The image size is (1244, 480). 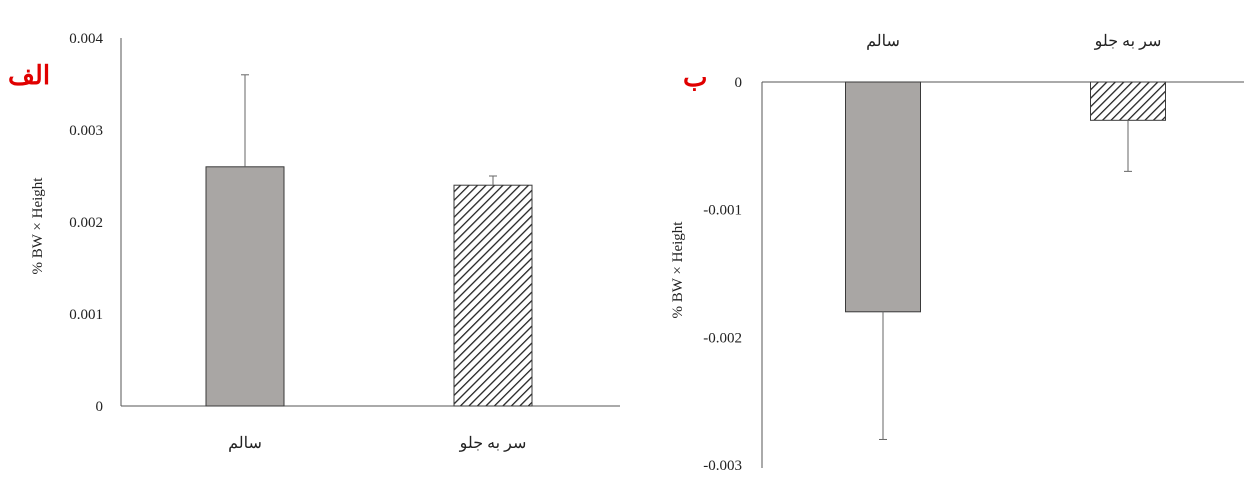 I want to click on panel-b-y-tick-label: -0.002, so click(x=722, y=338).